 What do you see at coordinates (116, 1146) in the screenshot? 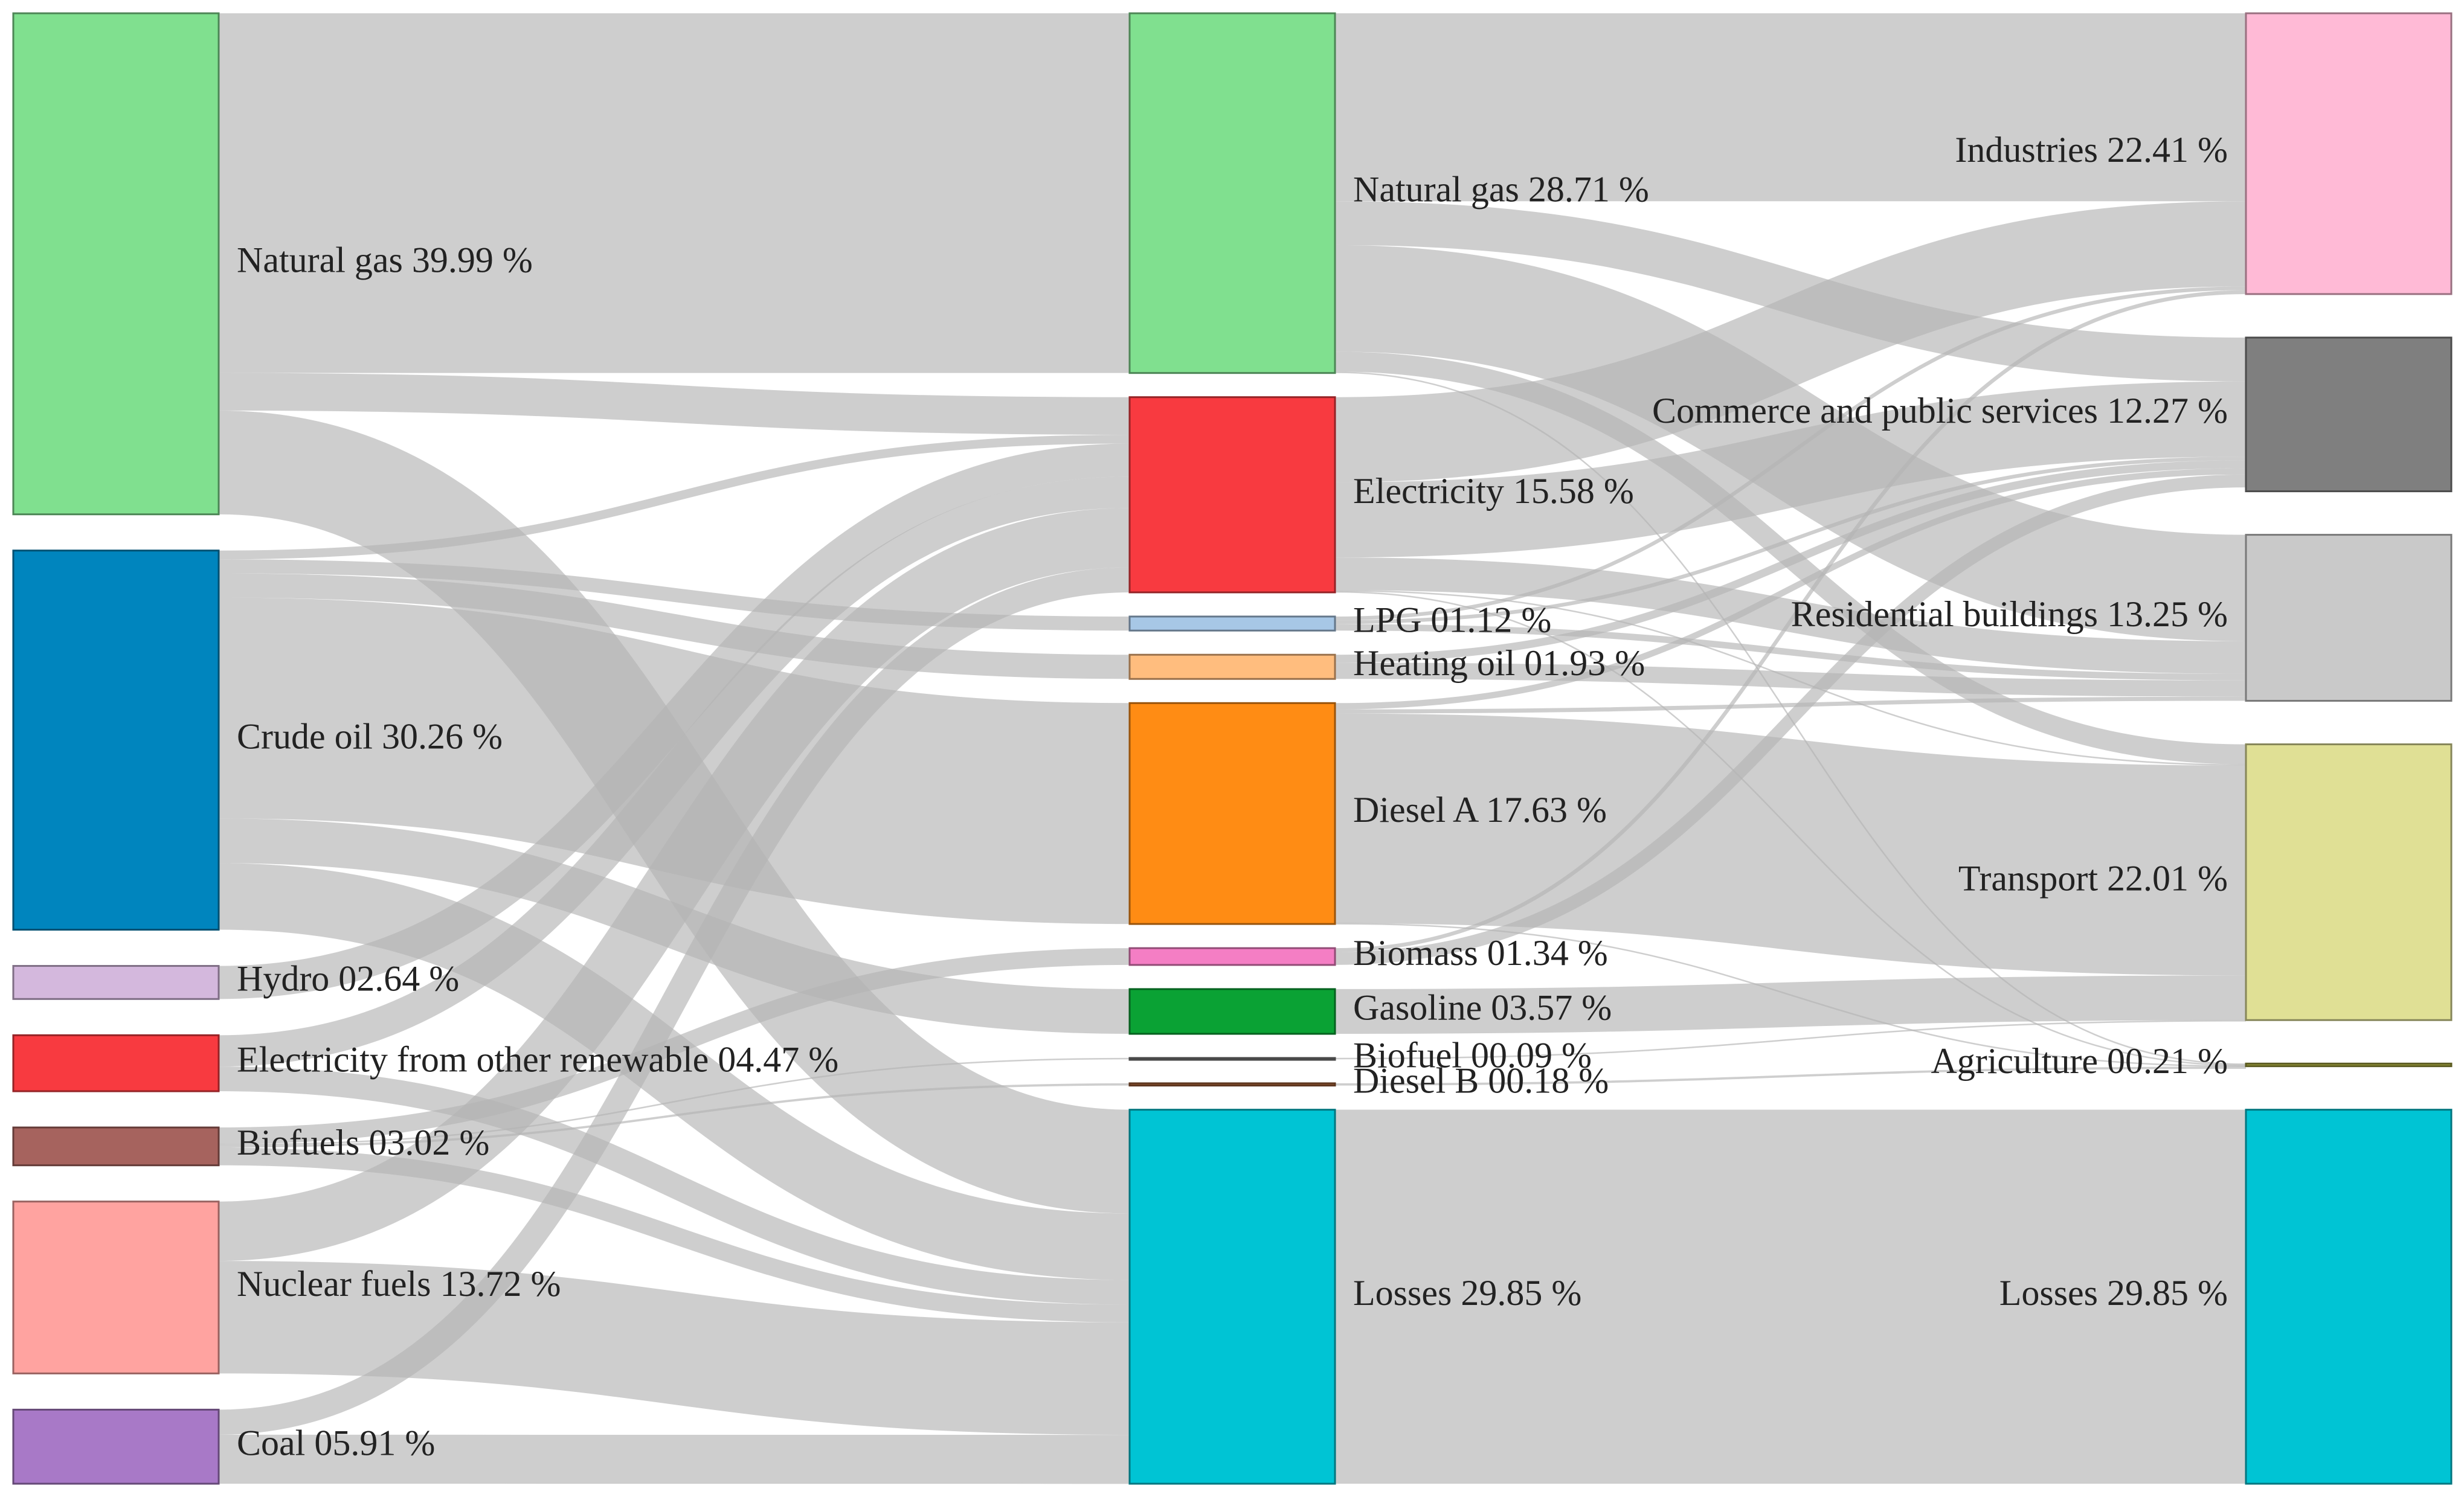
I see `node-src-biofuels` at bounding box center [116, 1146].